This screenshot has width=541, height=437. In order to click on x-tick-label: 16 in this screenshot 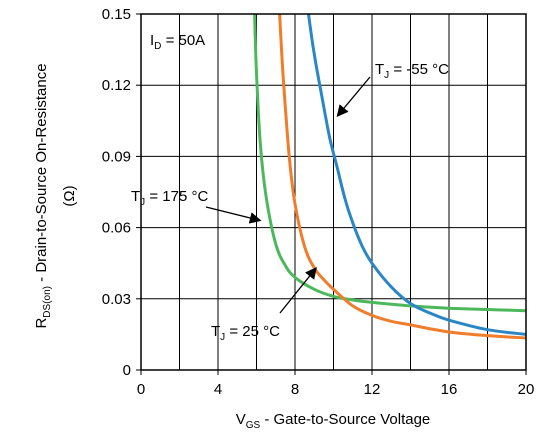, I will do `click(449, 389)`.